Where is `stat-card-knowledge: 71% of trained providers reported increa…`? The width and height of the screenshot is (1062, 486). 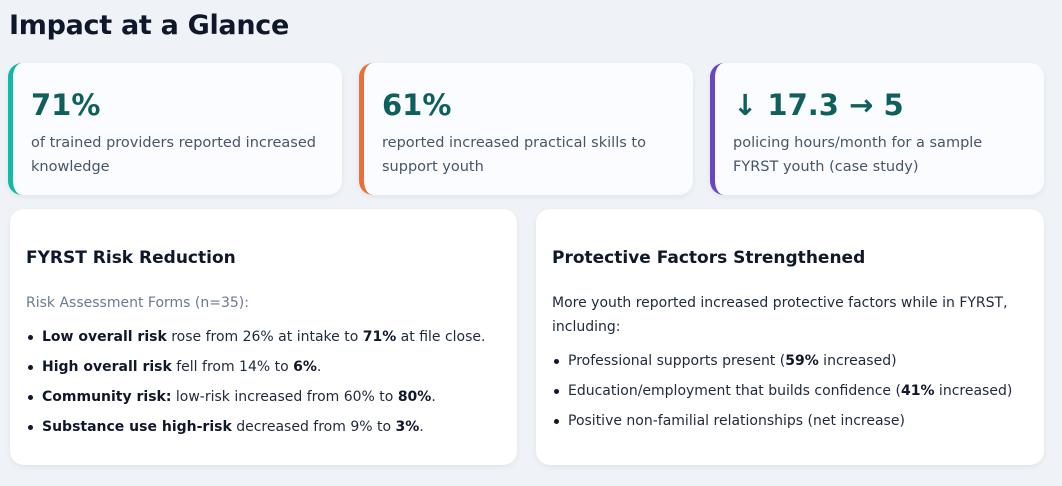
stat-card-knowledge: 71% of trained providers reported increa… is located at coordinates (175, 129).